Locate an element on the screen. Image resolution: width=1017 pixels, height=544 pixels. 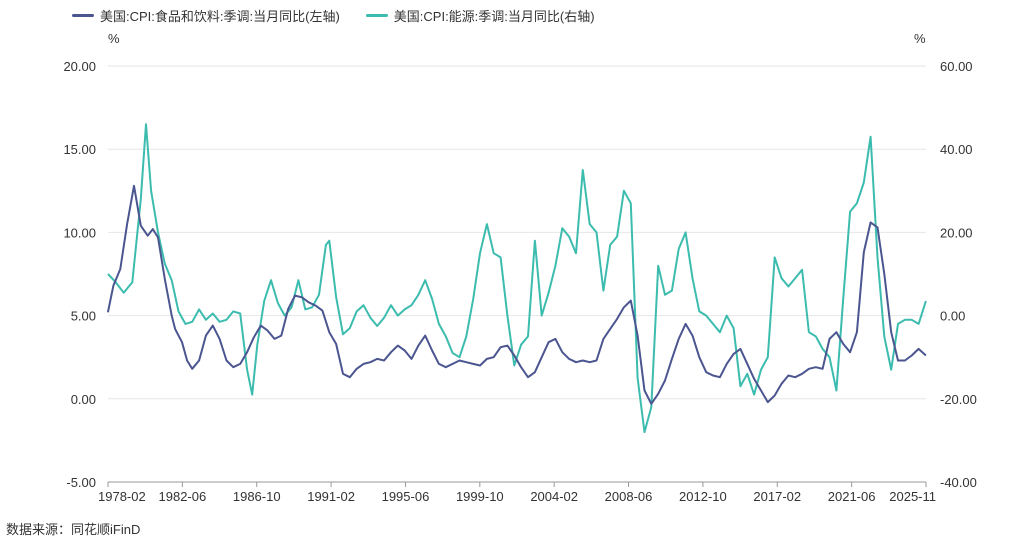
x-tick-label: 1982-06 is located at coordinates (183, 496).